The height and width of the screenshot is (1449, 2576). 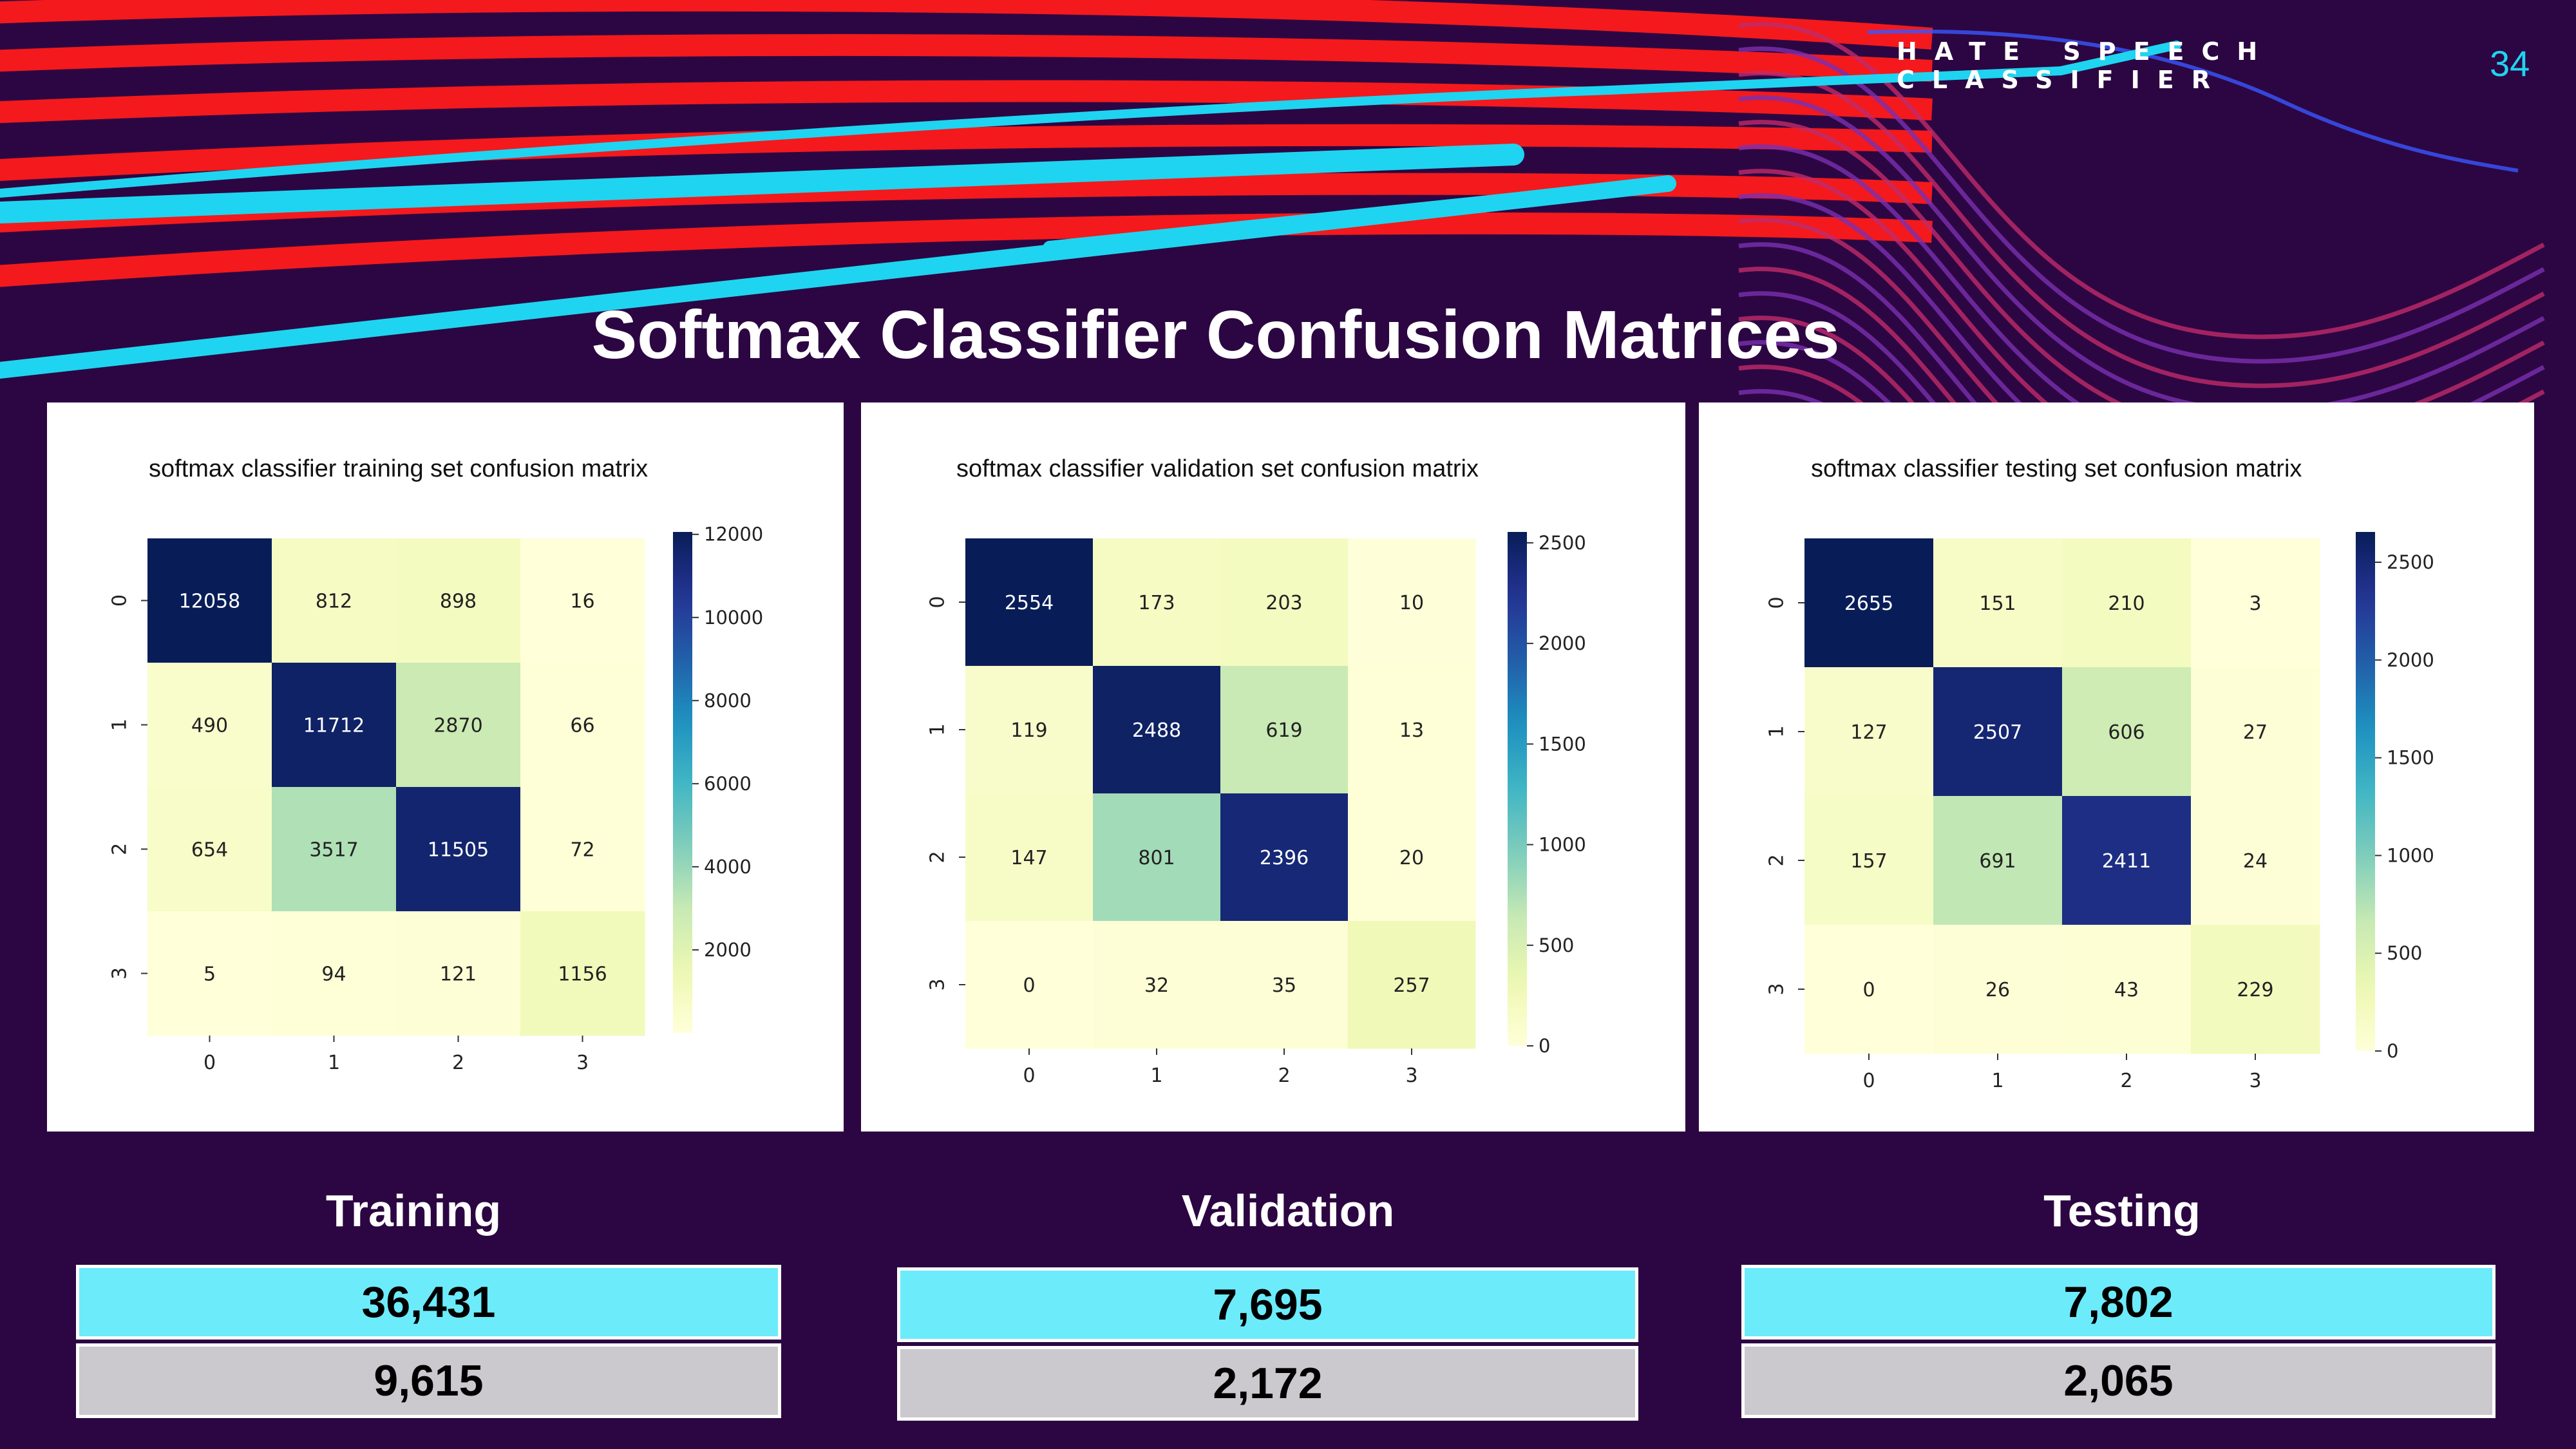 I want to click on cell-value-label: 203, so click(x=1284, y=603).